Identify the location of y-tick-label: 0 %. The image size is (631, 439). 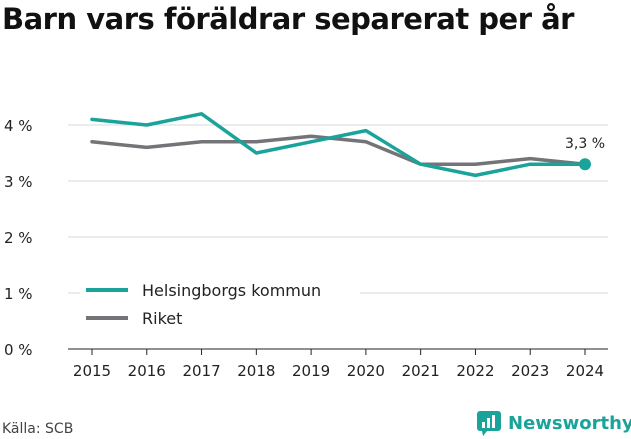
(18, 350).